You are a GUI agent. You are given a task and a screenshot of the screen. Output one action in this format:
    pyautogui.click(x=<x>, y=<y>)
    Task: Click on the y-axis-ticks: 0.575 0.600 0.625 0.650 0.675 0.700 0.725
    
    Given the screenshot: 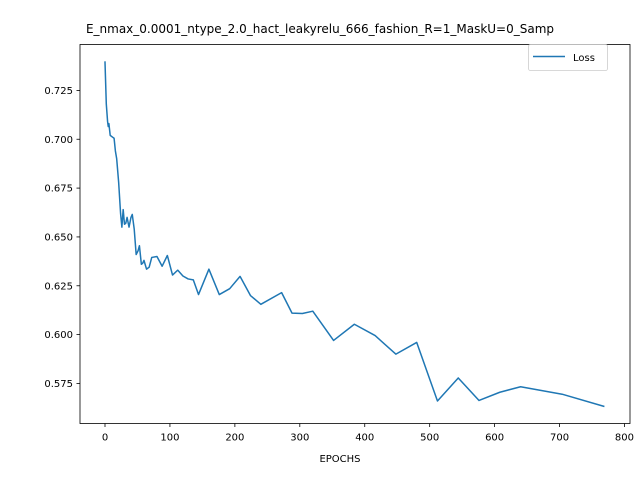 What is the action you would take?
    pyautogui.click(x=62, y=238)
    